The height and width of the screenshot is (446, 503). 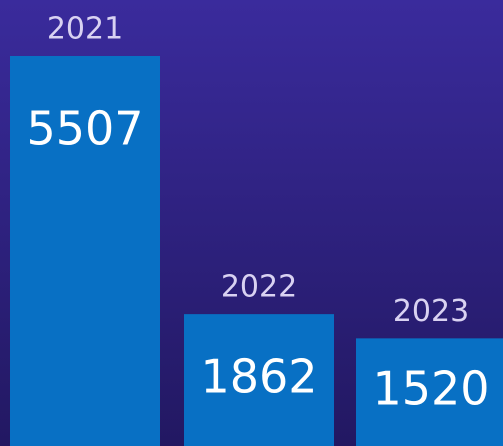 I want to click on value-label: 1520, so click(x=430, y=389).